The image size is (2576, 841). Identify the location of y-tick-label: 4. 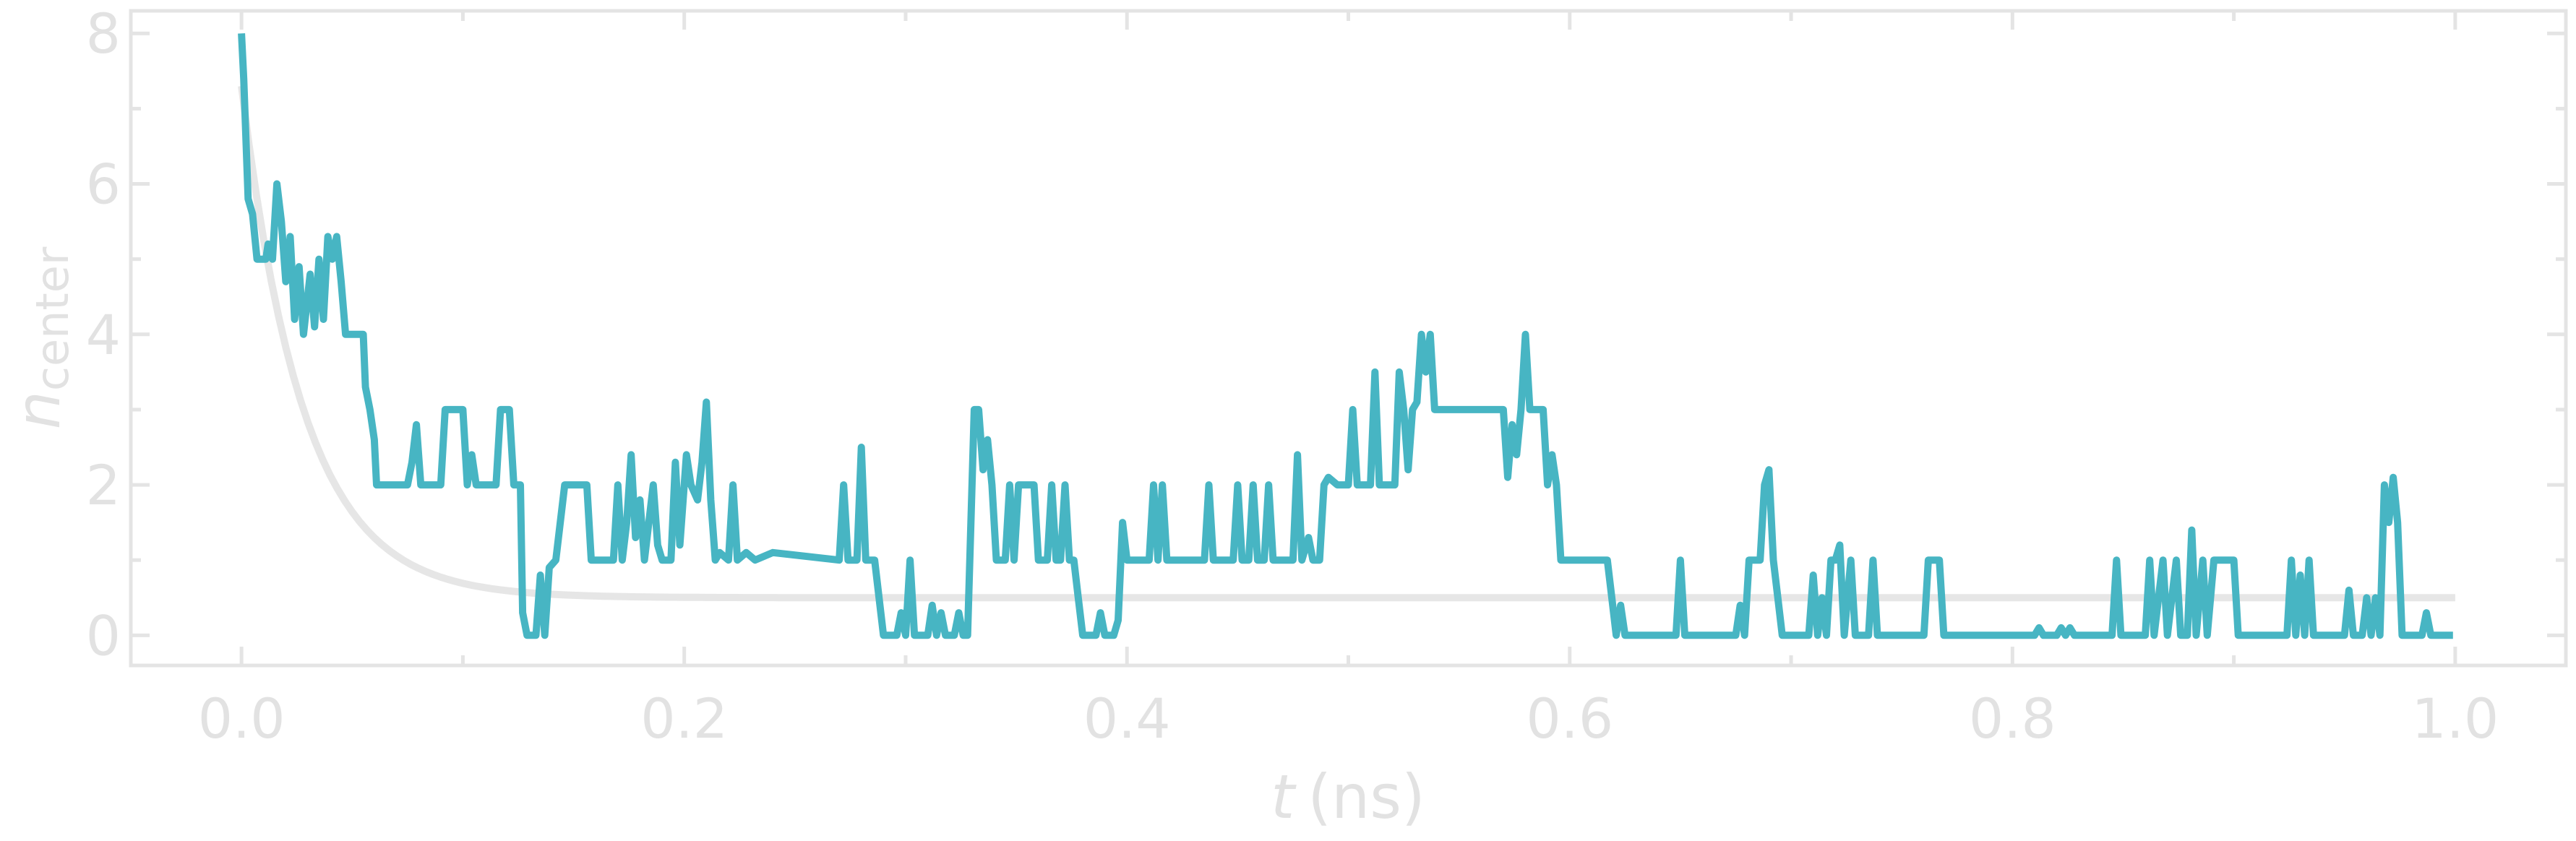
(104, 335).